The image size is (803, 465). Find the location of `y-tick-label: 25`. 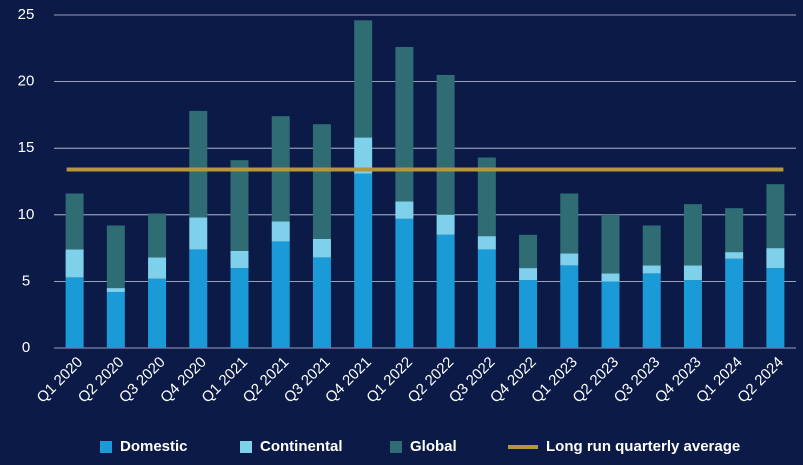

y-tick-label: 25 is located at coordinates (26, 14).